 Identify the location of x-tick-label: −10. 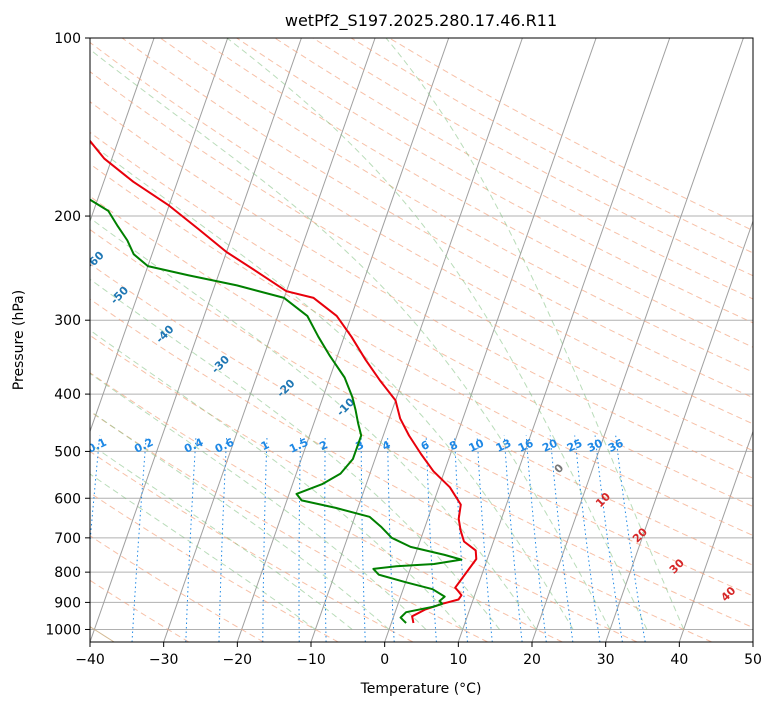
(311, 660).